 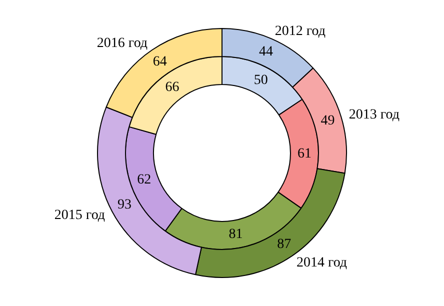 What do you see at coordinates (144, 180) in the screenshot?
I see `data-label: 62` at bounding box center [144, 180].